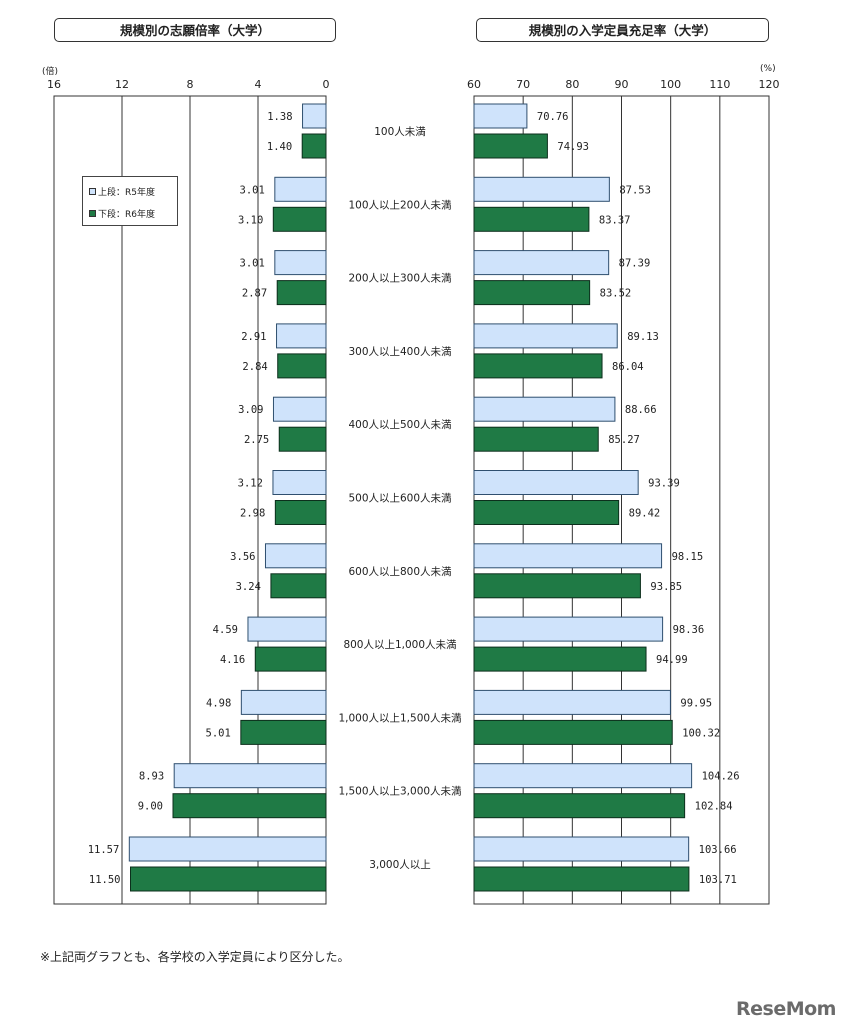  I want to click on right-value-label-r6: 74.93, so click(573, 147).